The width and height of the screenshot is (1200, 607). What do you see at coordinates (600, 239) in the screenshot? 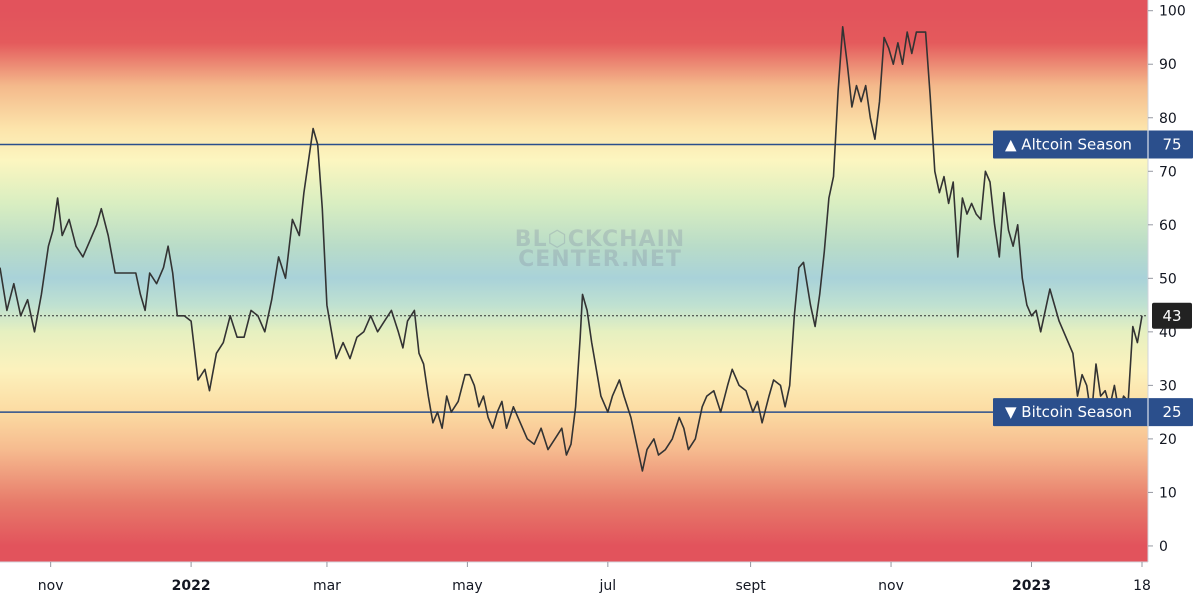
I see `watermark-line-1: BL⬡CKCHAIN` at bounding box center [600, 239].